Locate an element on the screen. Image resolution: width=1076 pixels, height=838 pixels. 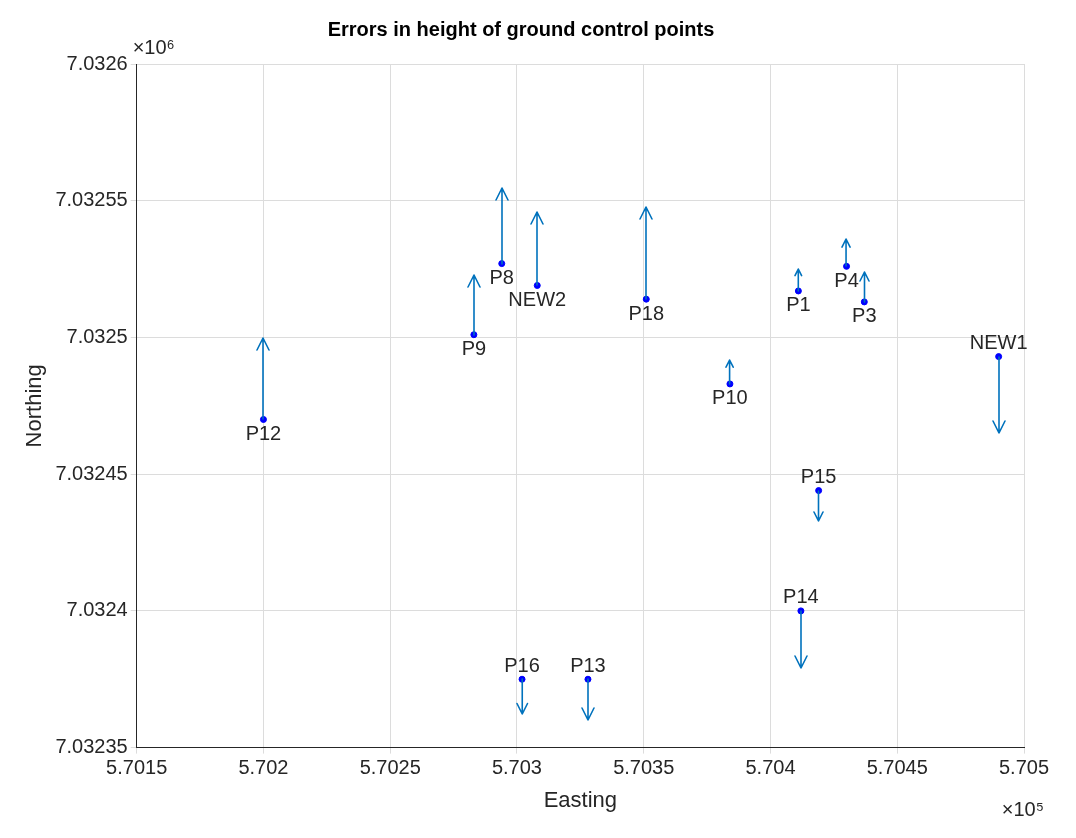
x-tick-label: 5.702 is located at coordinates (263, 767).